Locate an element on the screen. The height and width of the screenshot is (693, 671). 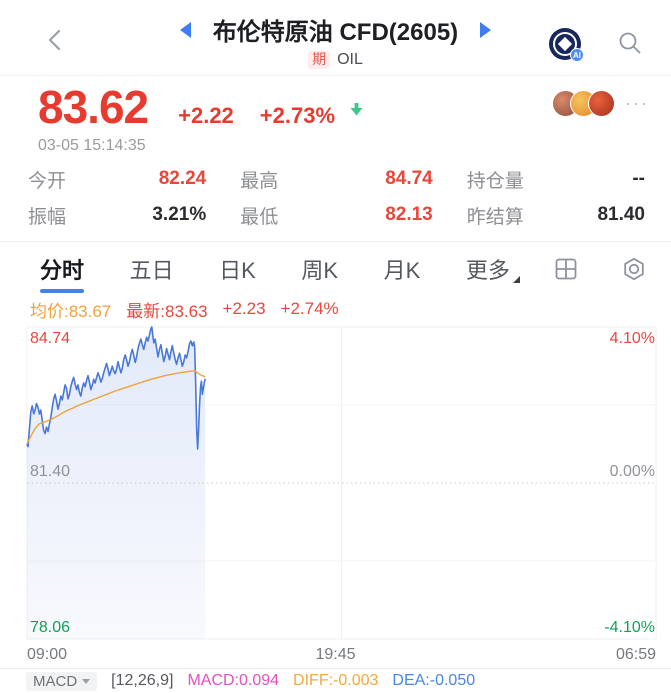
indicator-value: DIFF:-0.003 is located at coordinates (336, 680).